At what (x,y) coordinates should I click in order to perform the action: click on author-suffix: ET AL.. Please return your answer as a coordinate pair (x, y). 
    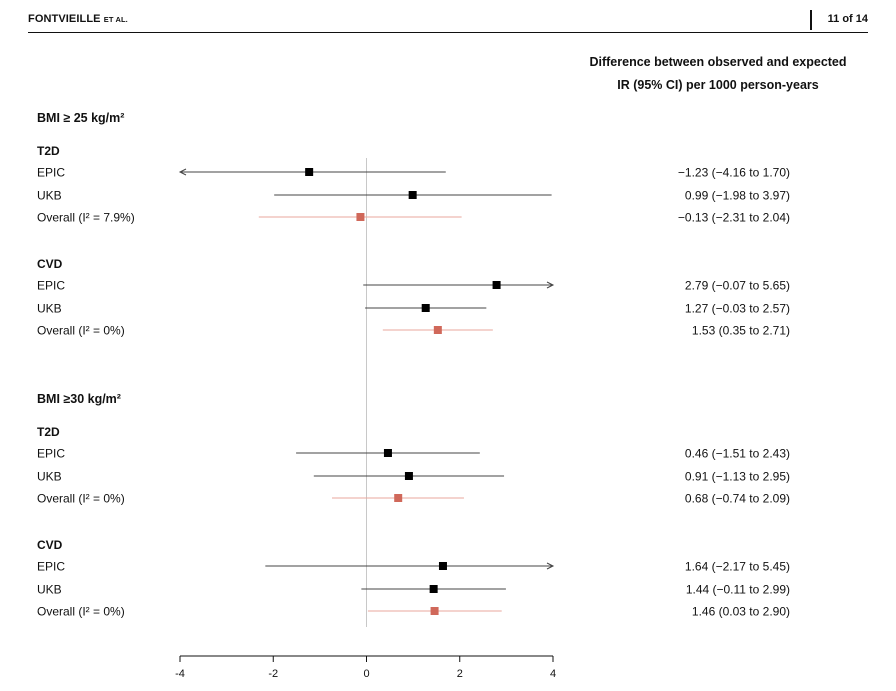
    Looking at the image, I should click on (115, 19).